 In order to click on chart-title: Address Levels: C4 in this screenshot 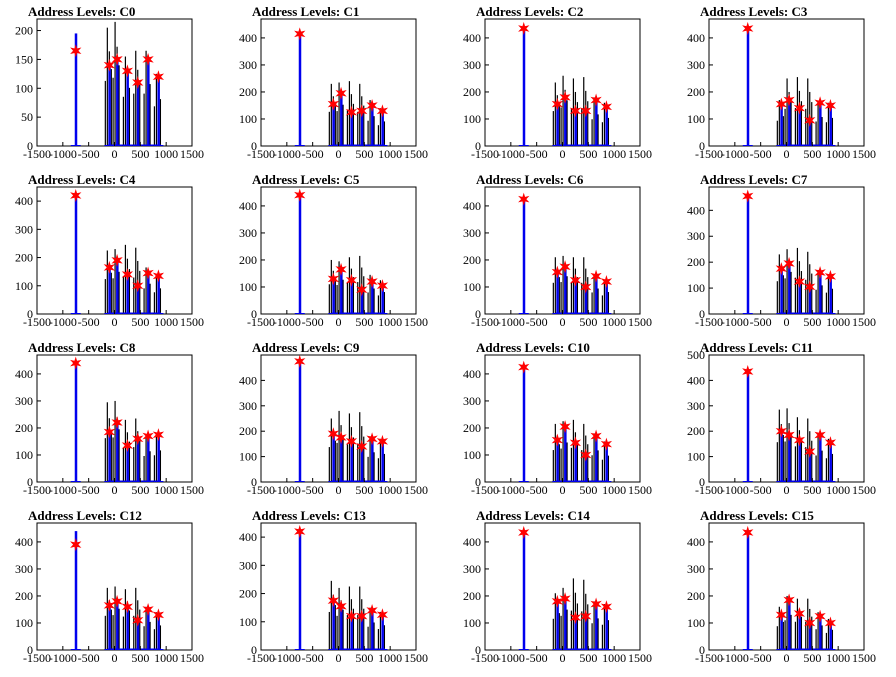, I will do `click(82, 179)`.